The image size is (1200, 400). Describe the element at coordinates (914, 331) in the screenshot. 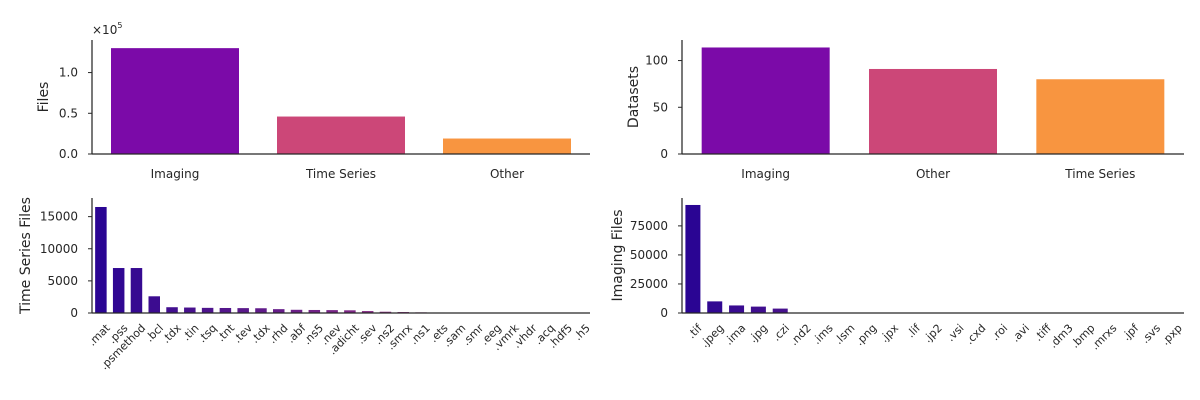

I see `x-tick-label: .lif` at that location.